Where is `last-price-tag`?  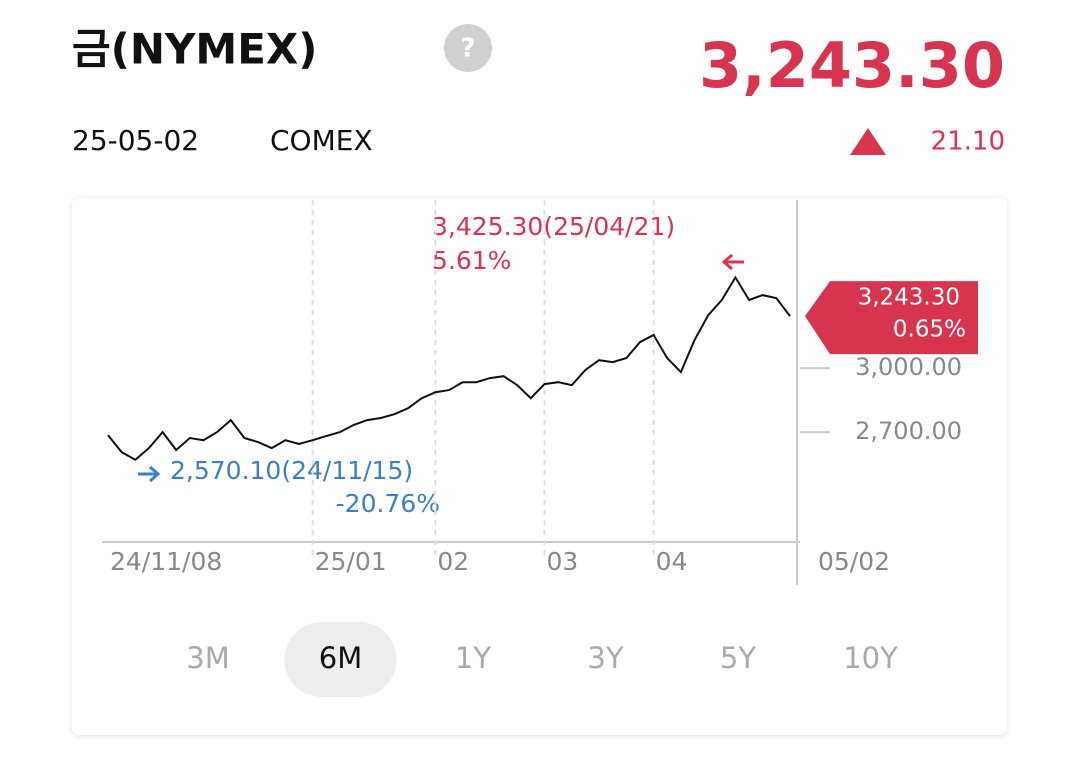 last-price-tag is located at coordinates (891, 318).